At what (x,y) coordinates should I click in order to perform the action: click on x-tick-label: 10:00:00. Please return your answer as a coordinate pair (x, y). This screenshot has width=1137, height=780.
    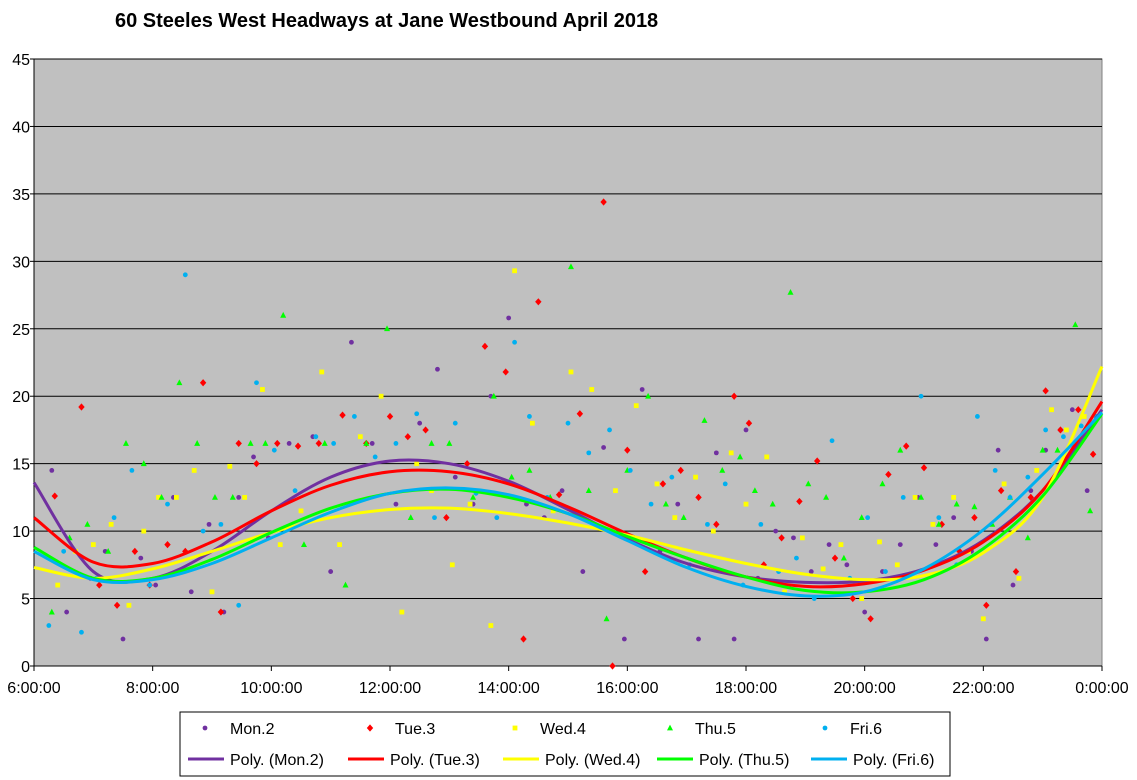
    Looking at the image, I should click on (271, 688).